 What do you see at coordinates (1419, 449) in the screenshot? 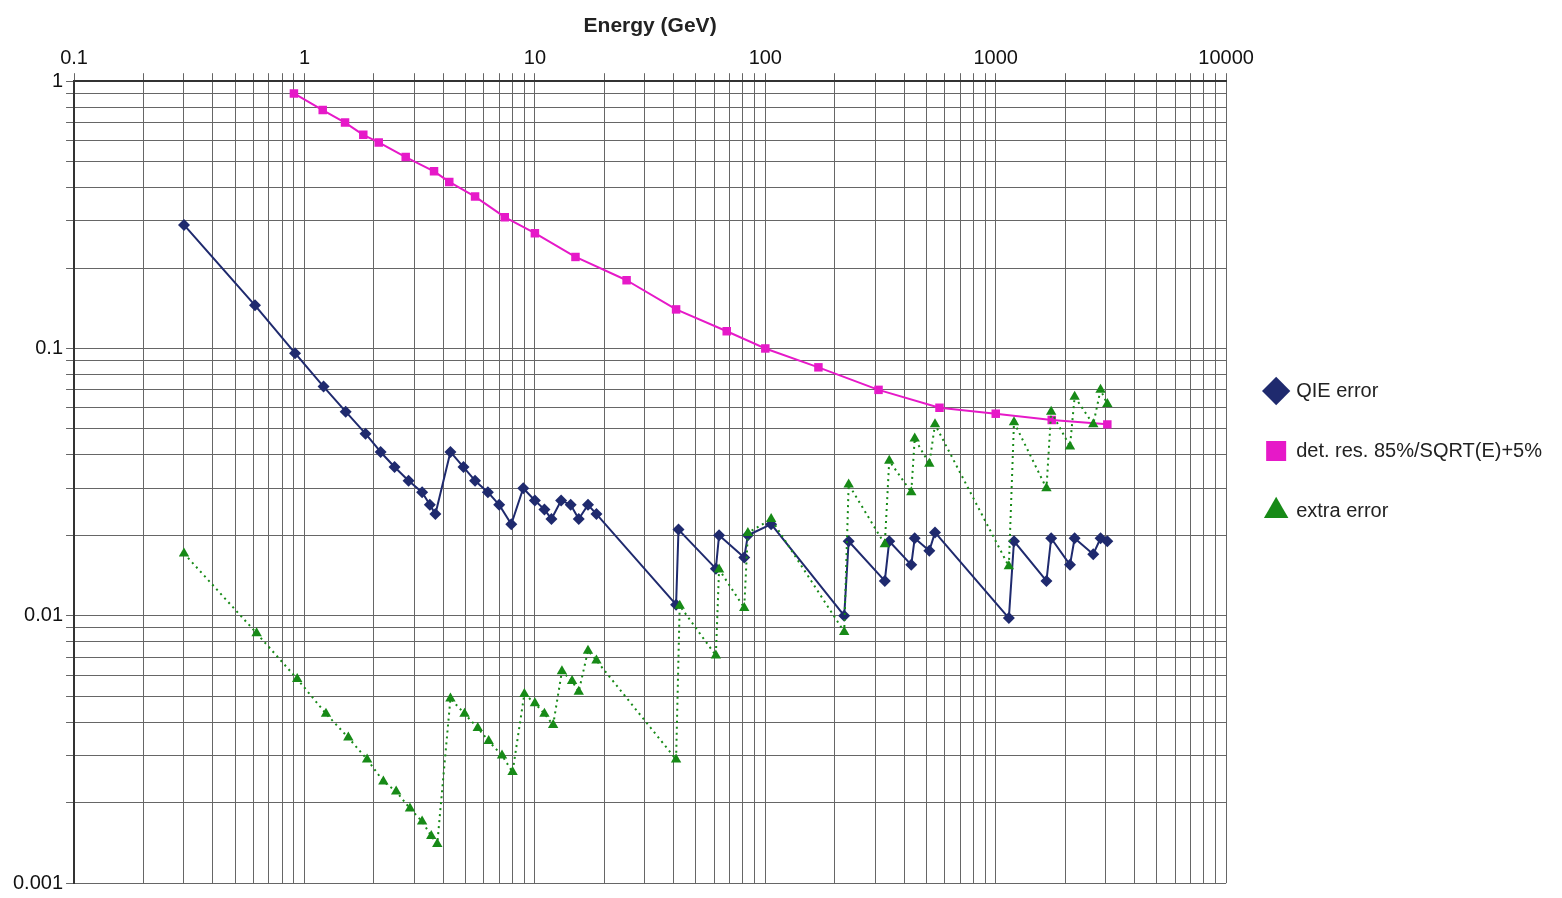
I see `legend-label: det. res. 85%/SQRT(E)+5%` at bounding box center [1419, 449].